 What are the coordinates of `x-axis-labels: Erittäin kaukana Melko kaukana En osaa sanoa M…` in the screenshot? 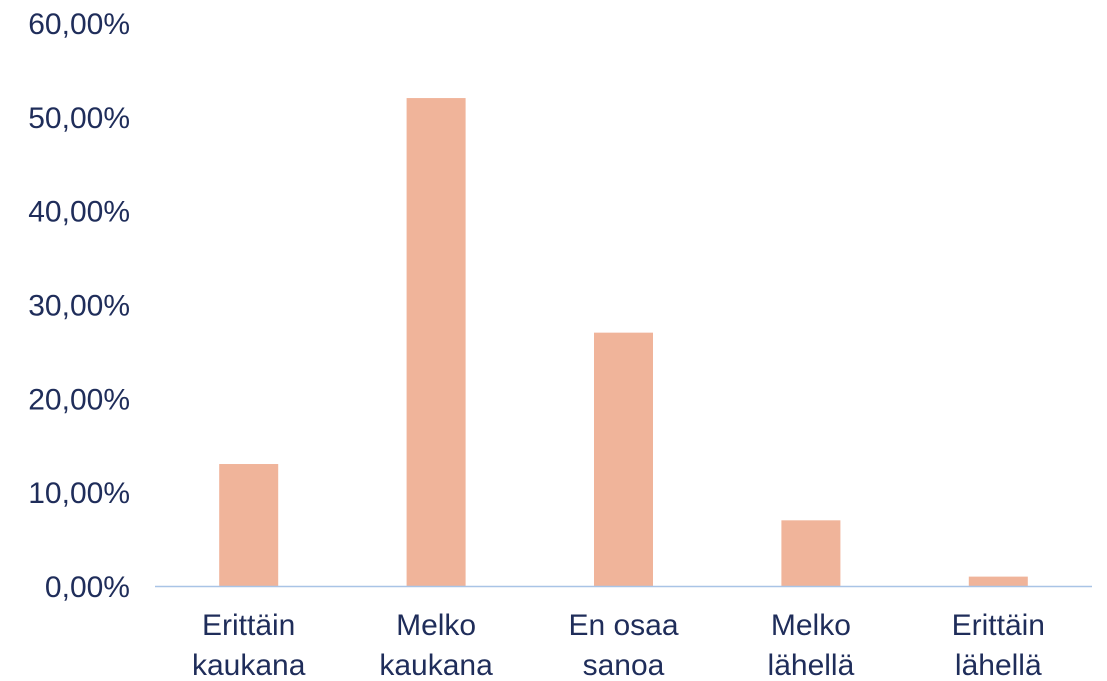 It's located at (618, 645).